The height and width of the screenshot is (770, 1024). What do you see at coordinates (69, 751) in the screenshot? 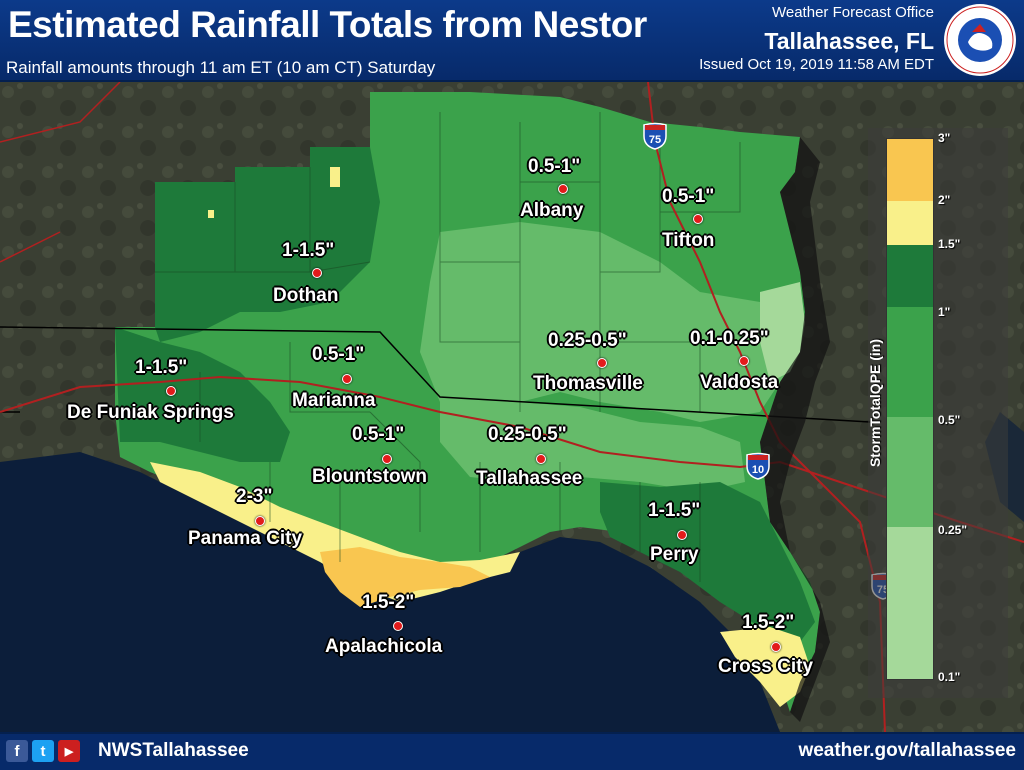
I see `youtube-icon: ▶` at bounding box center [69, 751].